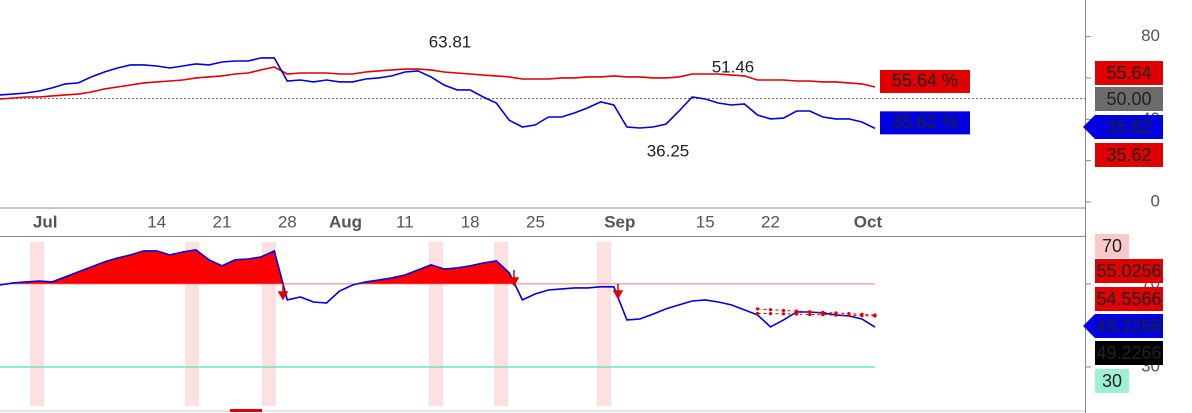 The width and height of the screenshot is (1192, 413). What do you see at coordinates (345, 221) in the screenshot?
I see `x-tick-label: Aug` at bounding box center [345, 221].